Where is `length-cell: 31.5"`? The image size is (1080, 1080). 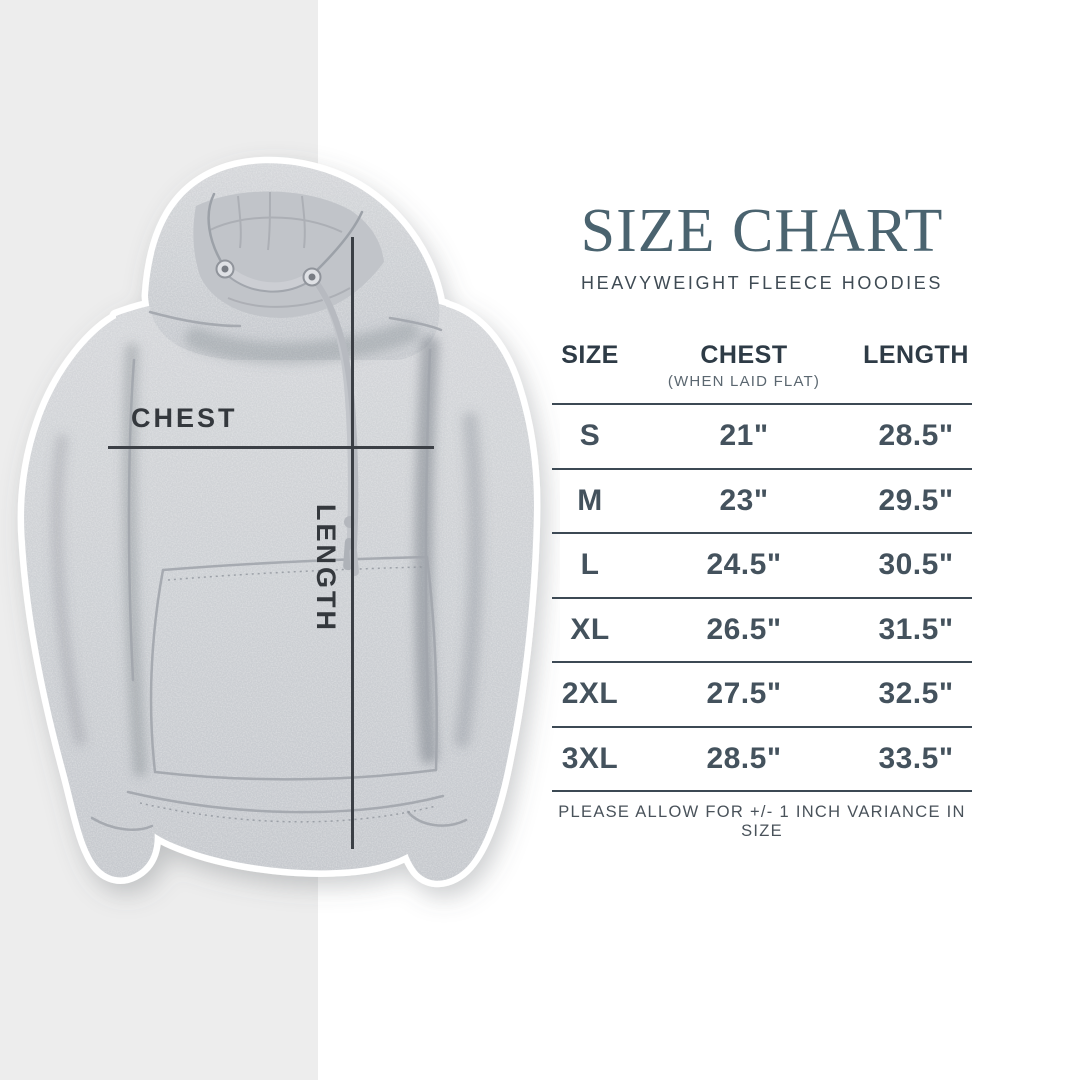 length-cell: 31.5" is located at coordinates (916, 629).